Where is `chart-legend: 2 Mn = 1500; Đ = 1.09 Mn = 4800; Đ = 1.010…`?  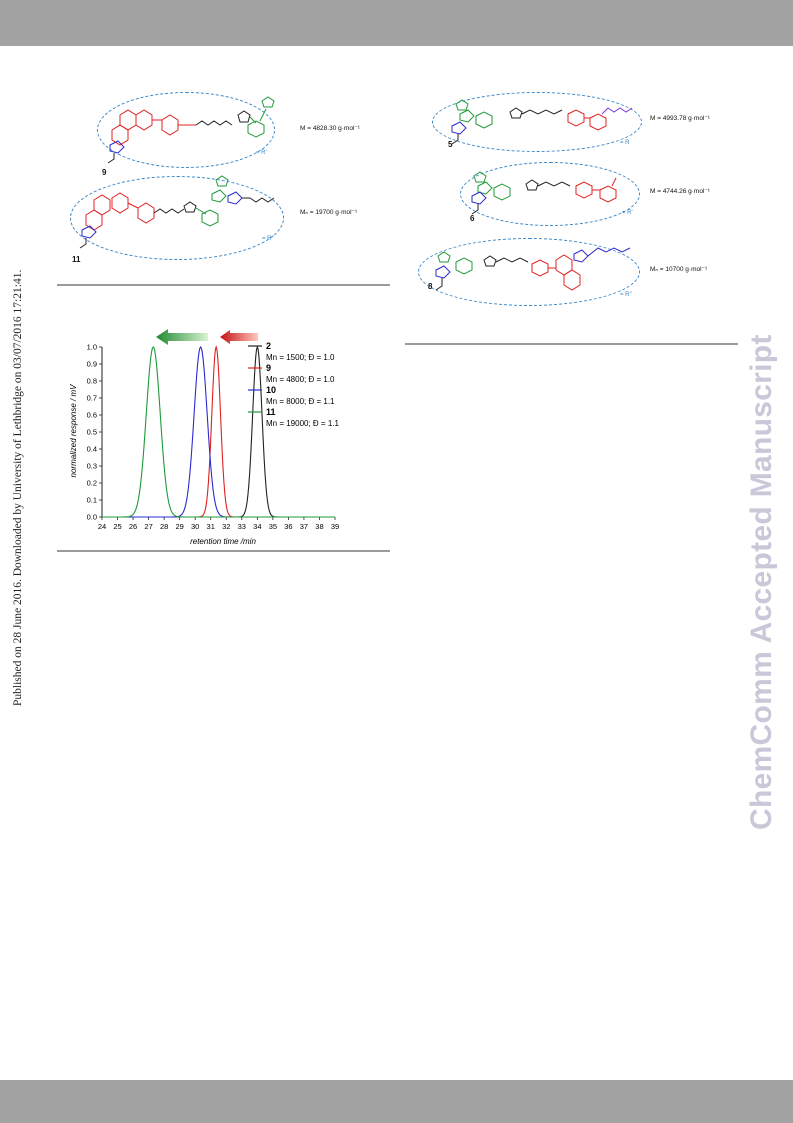
chart-legend: 2 Mn = 1500; Đ = 1.09 Mn = 4800; Đ = 1.010… is located at coordinates (293, 384).